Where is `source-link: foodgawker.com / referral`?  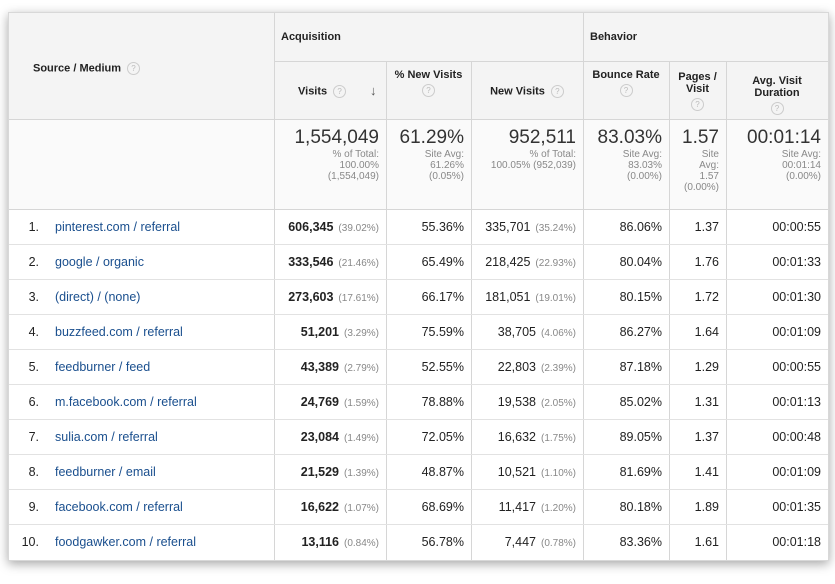
source-link: foodgawker.com / referral is located at coordinates (126, 542).